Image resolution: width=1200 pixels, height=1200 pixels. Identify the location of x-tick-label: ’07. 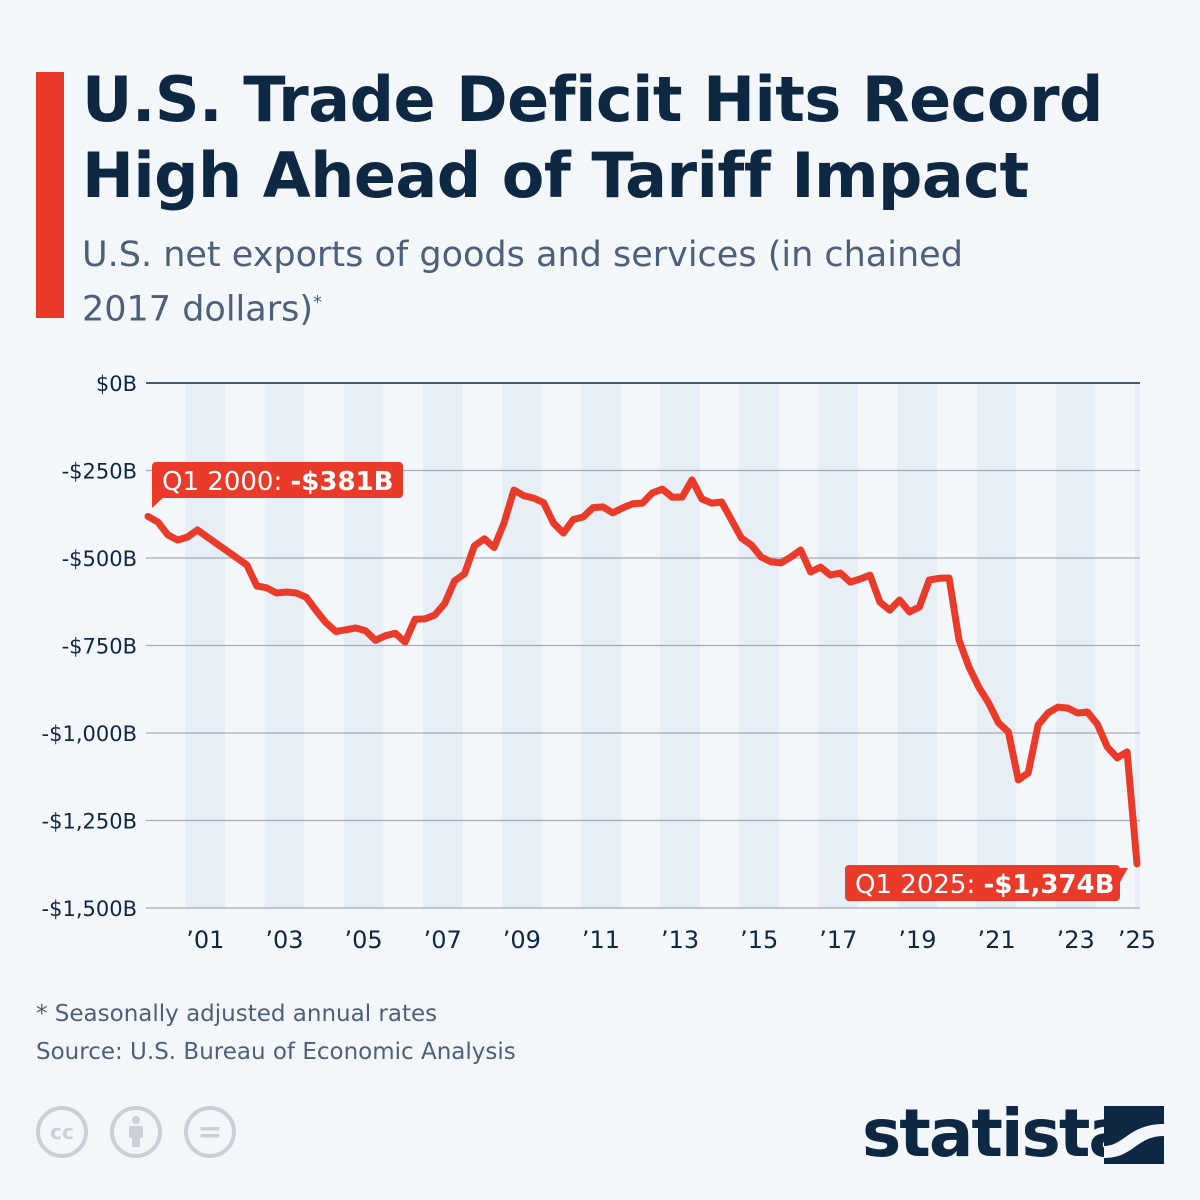
(443, 940).